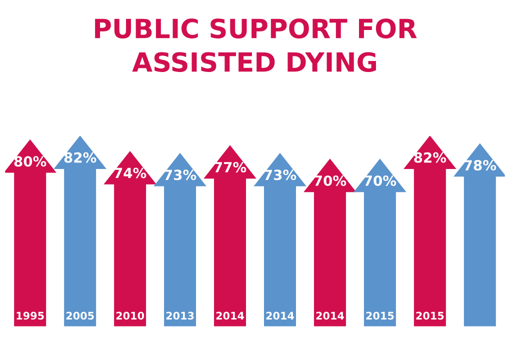  Describe the element at coordinates (256, 45) in the screenshot. I see `chart-title: PUBLIC SUPPORT FOR ASSISTED DYING` at that location.